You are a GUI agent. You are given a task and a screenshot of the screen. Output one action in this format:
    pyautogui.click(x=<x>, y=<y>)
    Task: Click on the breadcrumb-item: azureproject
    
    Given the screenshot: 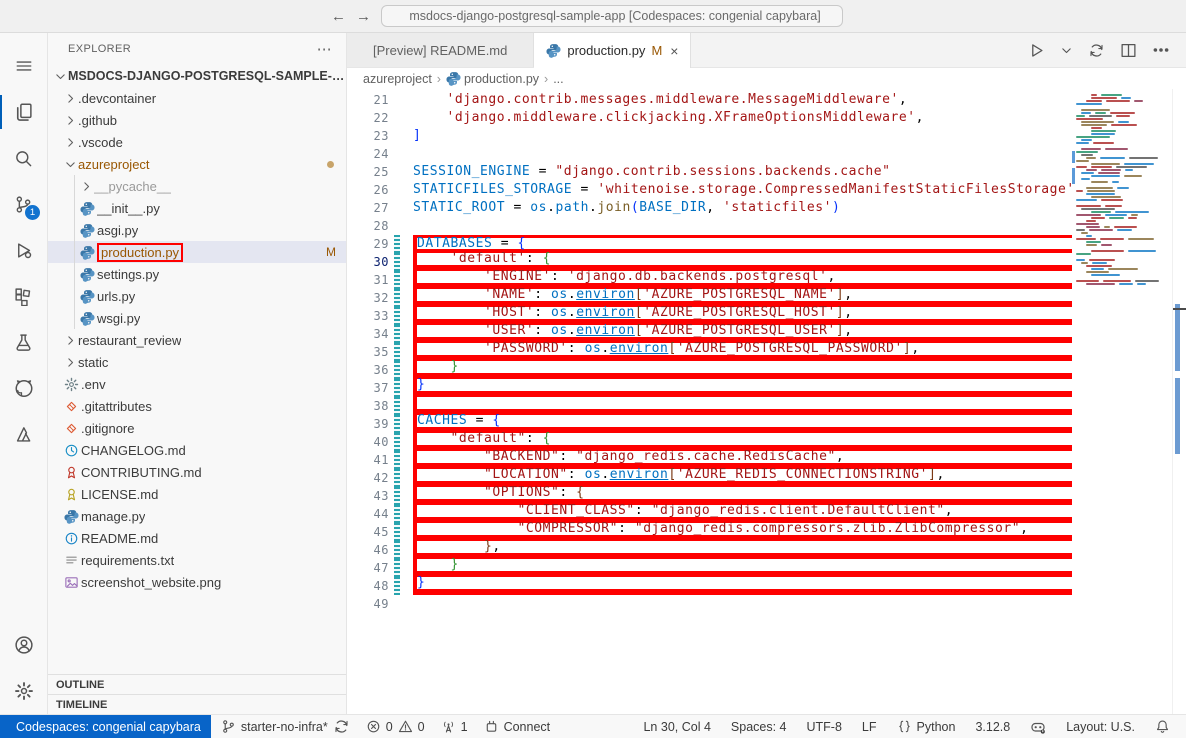 What is the action you would take?
    pyautogui.click(x=397, y=79)
    